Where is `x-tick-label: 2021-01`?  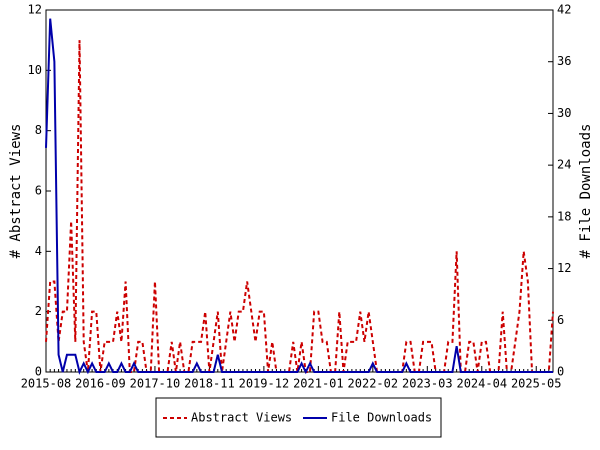
x-tick-label: 2021-01 is located at coordinates (318, 384).